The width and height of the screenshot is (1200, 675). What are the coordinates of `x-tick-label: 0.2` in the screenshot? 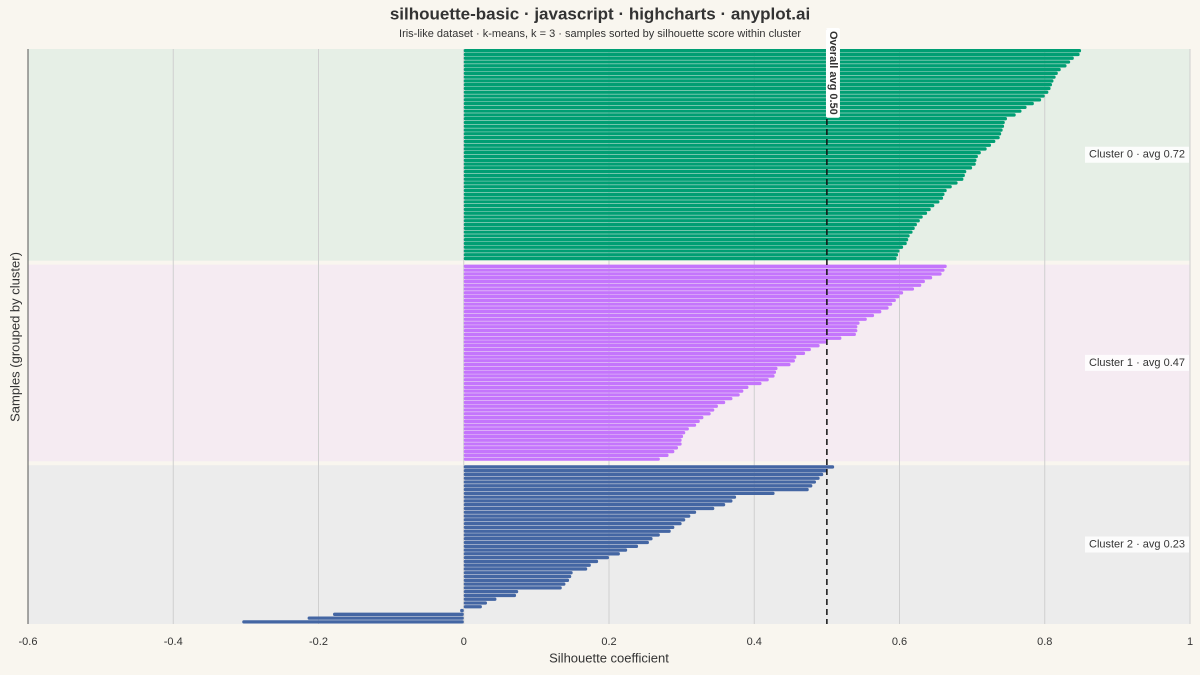 It's located at (608, 642).